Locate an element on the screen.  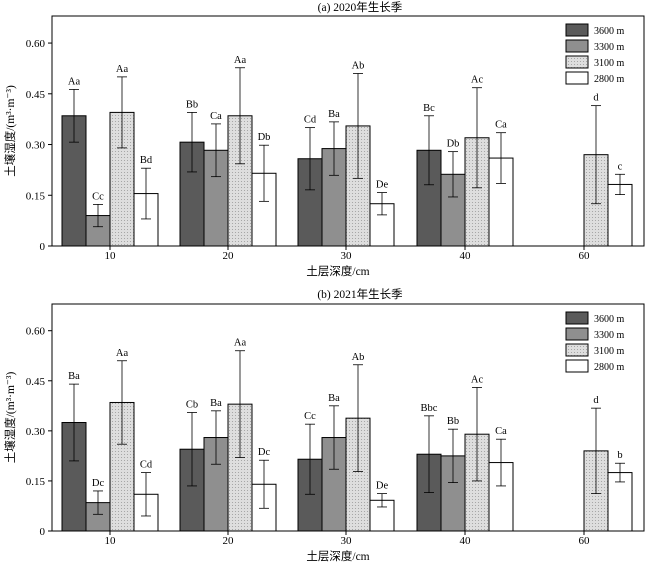
significance-letter: Bd is located at coordinates (146, 160).